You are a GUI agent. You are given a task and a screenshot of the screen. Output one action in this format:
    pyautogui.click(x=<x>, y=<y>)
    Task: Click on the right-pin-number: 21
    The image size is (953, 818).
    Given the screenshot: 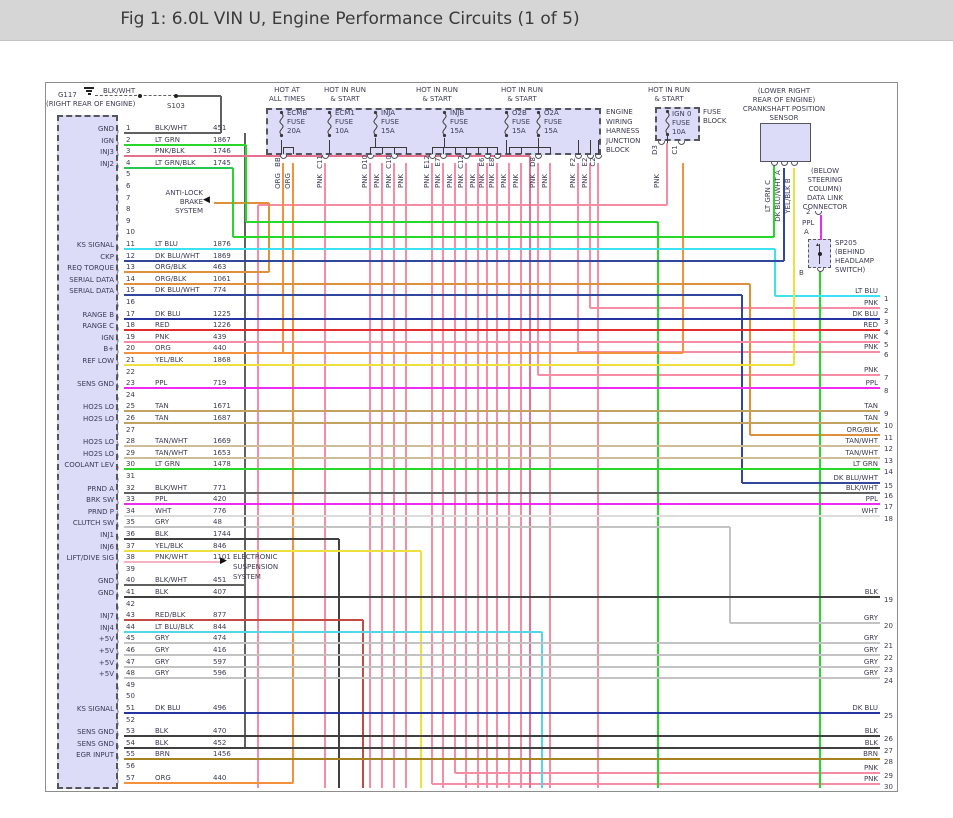 What is the action you would take?
    pyautogui.click(x=888, y=646)
    